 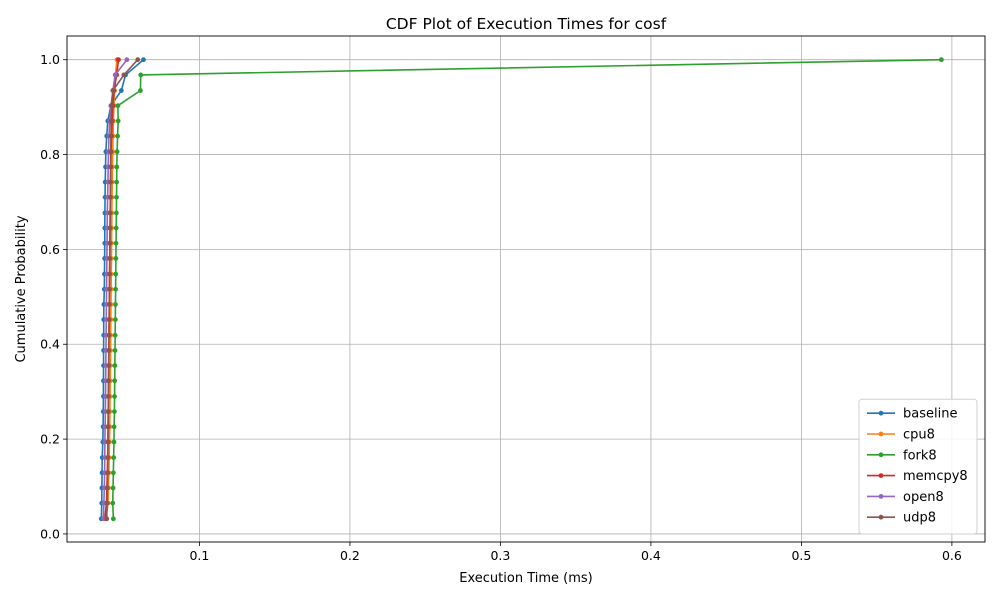 I want to click on y-tick-label: 0.8, so click(x=50, y=154).